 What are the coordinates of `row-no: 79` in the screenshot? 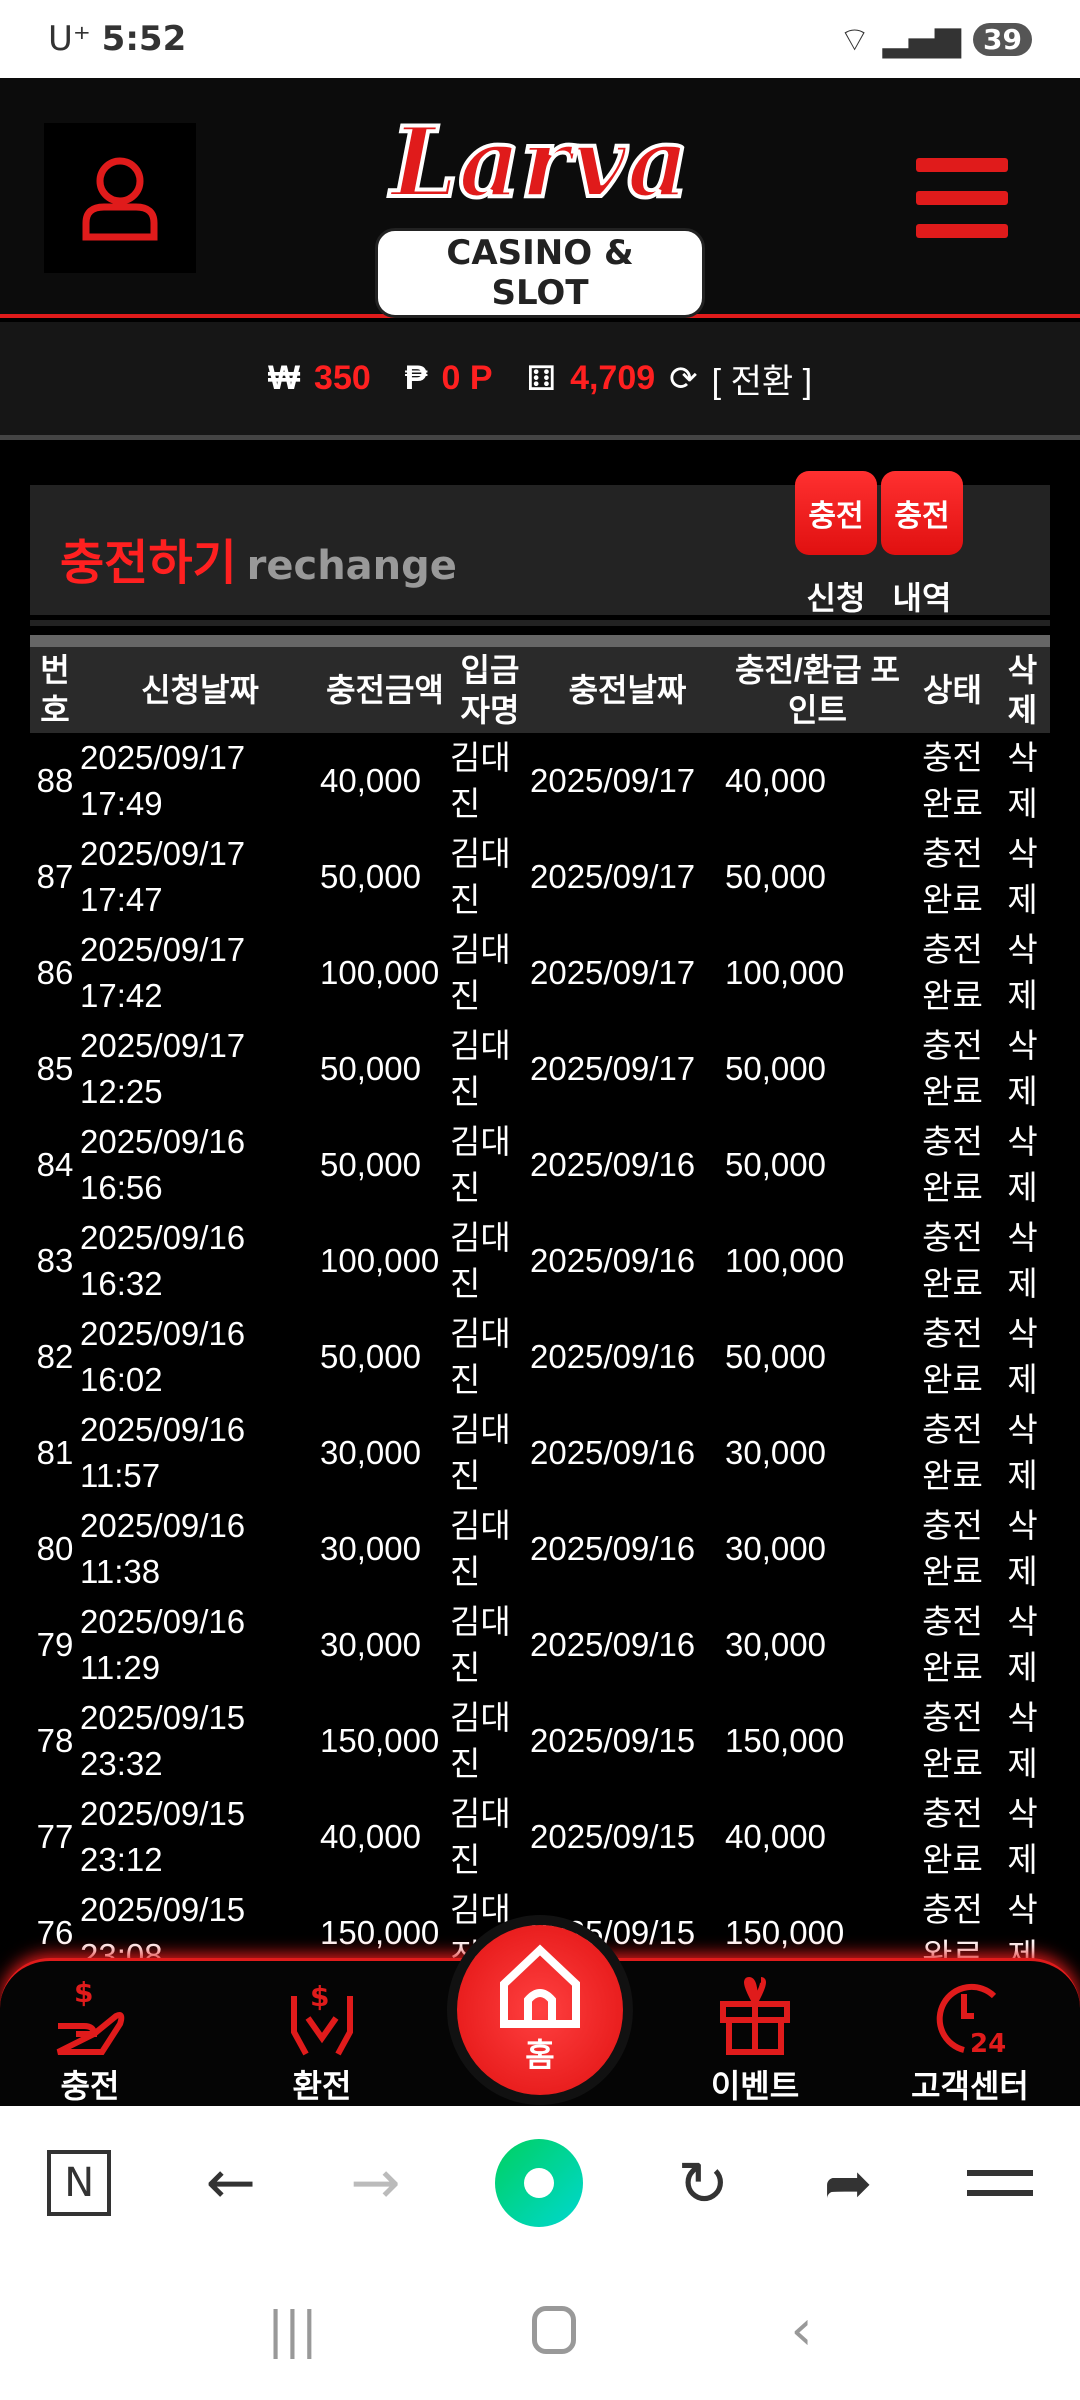 It's located at (55, 1644).